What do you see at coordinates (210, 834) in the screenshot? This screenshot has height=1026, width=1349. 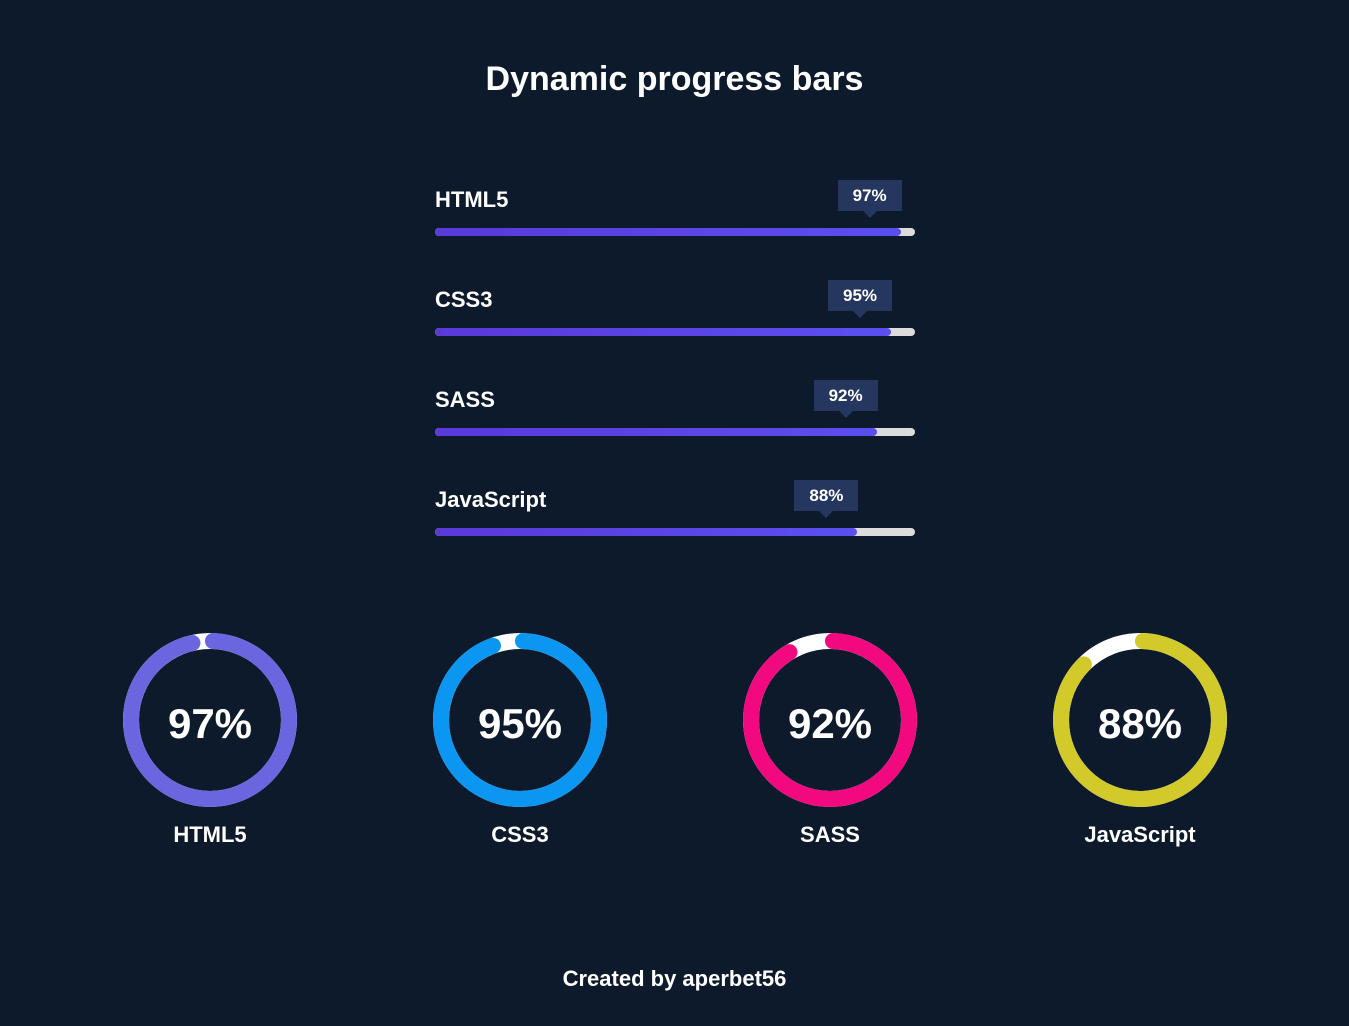 I see `circular-progress-label: HTML5` at bounding box center [210, 834].